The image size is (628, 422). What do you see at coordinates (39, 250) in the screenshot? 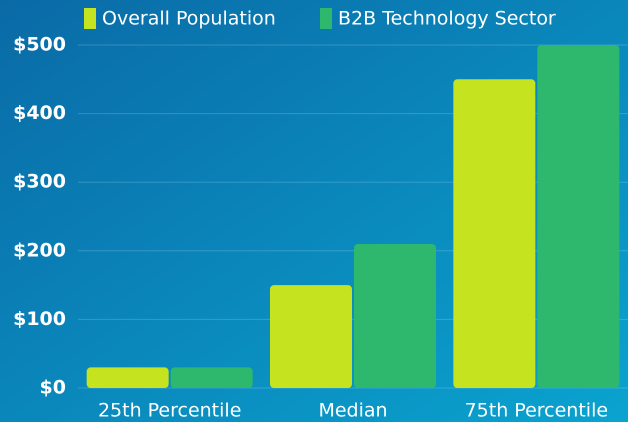
I see `y-tick-label: $200` at bounding box center [39, 250].